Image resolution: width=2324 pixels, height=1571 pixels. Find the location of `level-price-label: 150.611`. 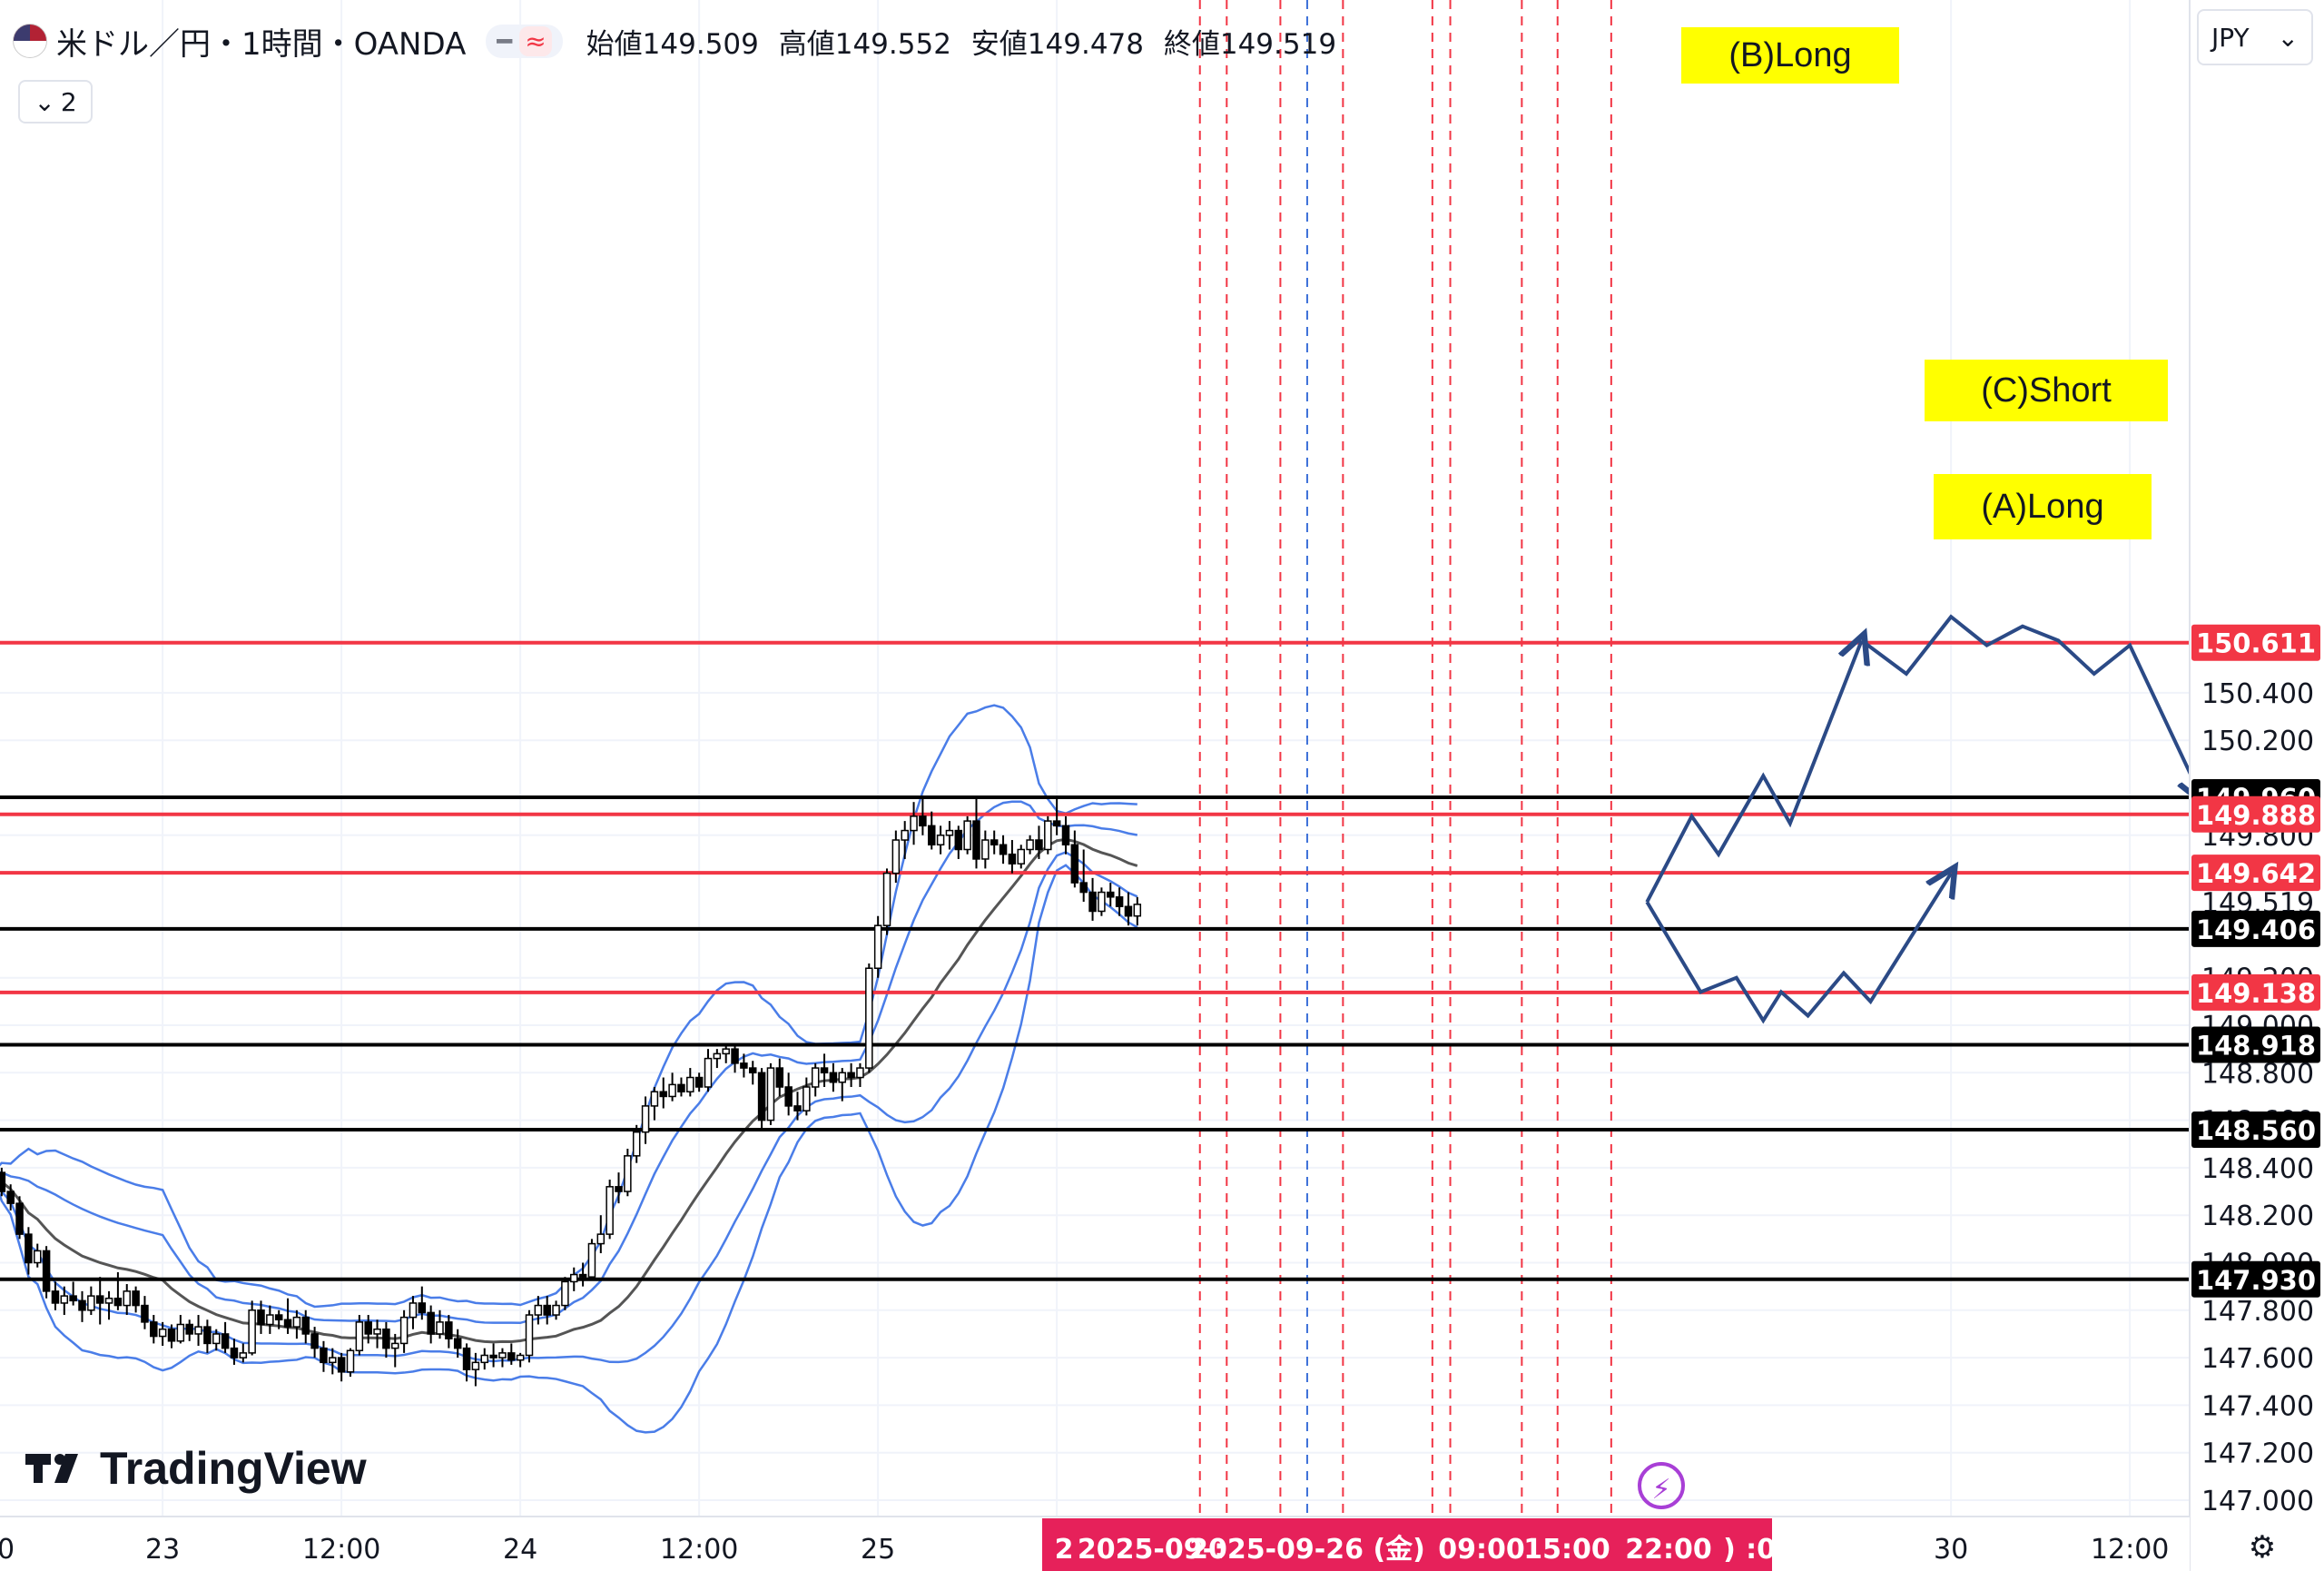

level-price-label: 150.611 is located at coordinates (2256, 643).